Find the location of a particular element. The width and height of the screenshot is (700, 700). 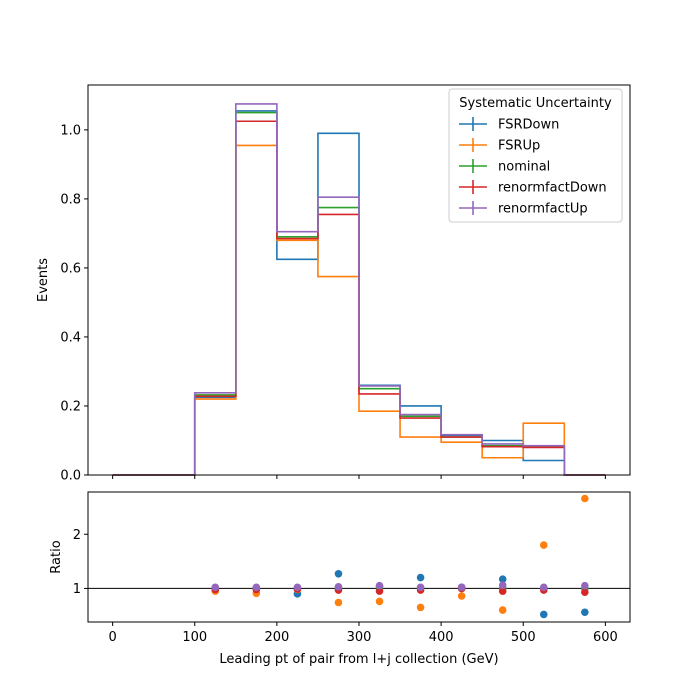

histogram-y-tick-label: 0.8 is located at coordinates (70, 199).